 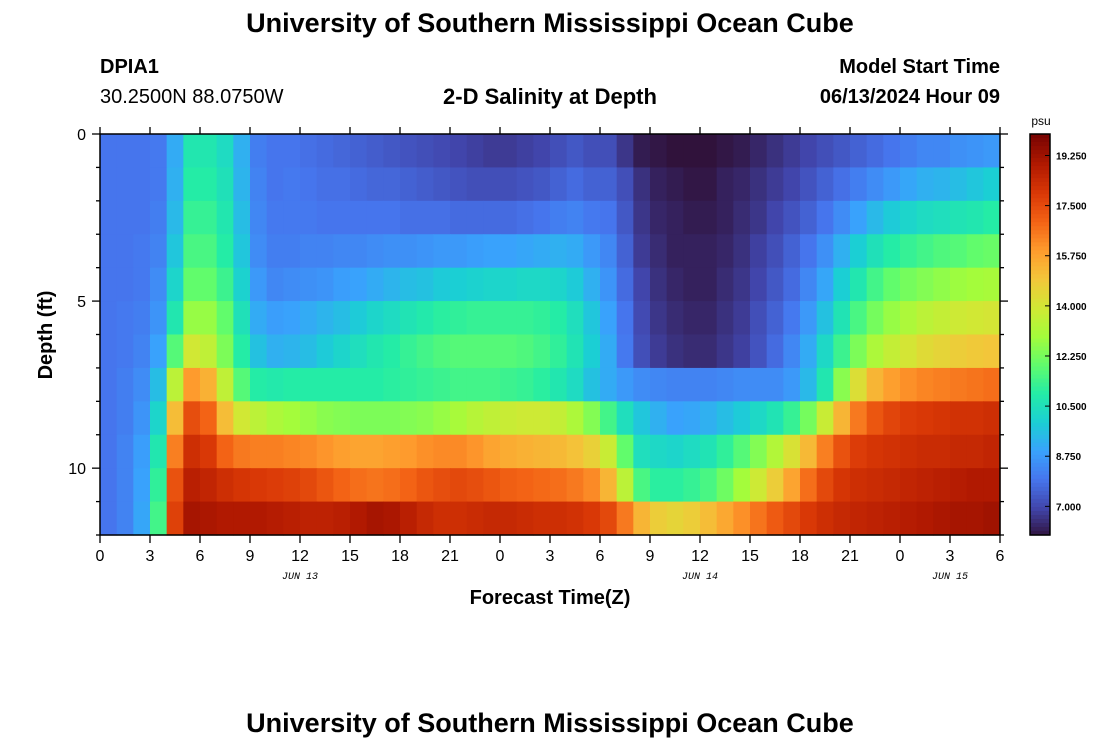 What do you see at coordinates (100, 556) in the screenshot?
I see `x-tick-label: 0` at bounding box center [100, 556].